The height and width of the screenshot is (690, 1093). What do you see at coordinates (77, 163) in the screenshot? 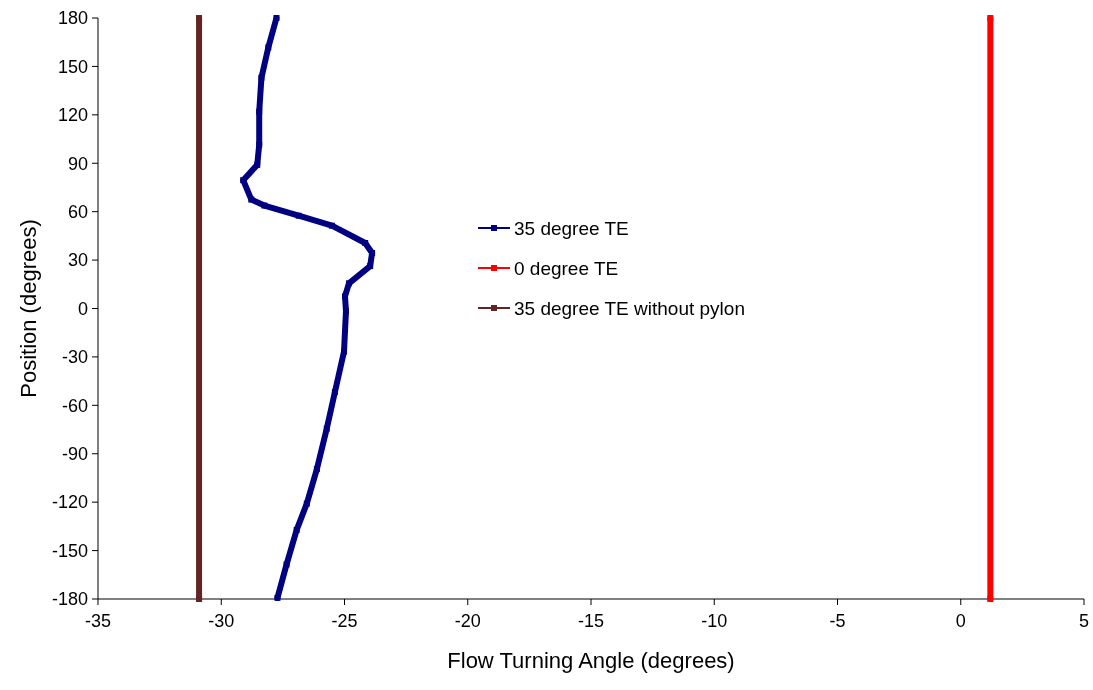
I see `y-tick-label: 90` at bounding box center [77, 163].